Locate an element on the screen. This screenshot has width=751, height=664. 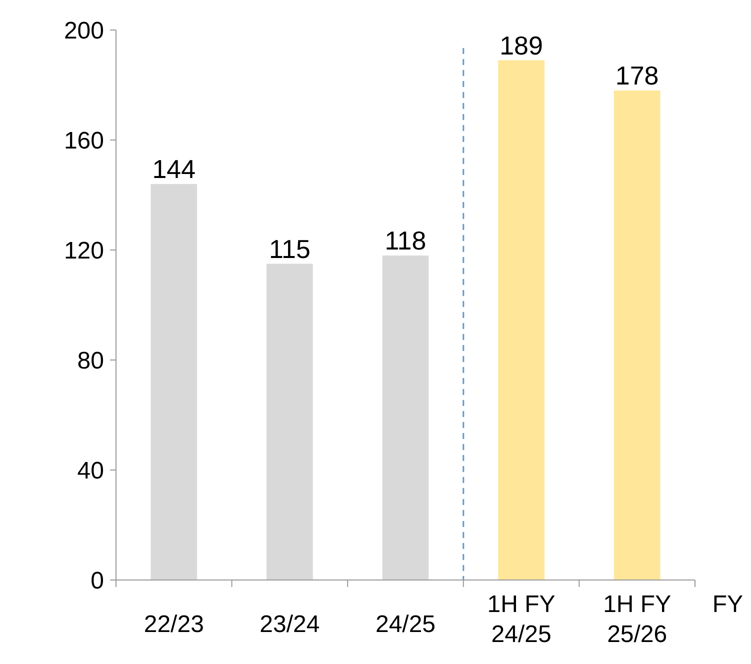
y-tick-label: 0 is located at coordinates (97, 580).